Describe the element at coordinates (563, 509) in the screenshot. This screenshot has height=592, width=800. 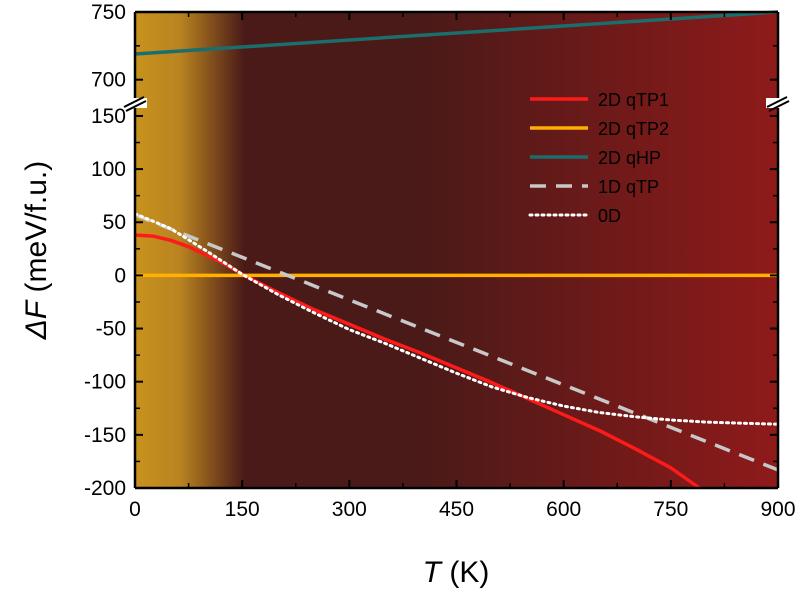
I see `x-tick-label: 600` at that location.